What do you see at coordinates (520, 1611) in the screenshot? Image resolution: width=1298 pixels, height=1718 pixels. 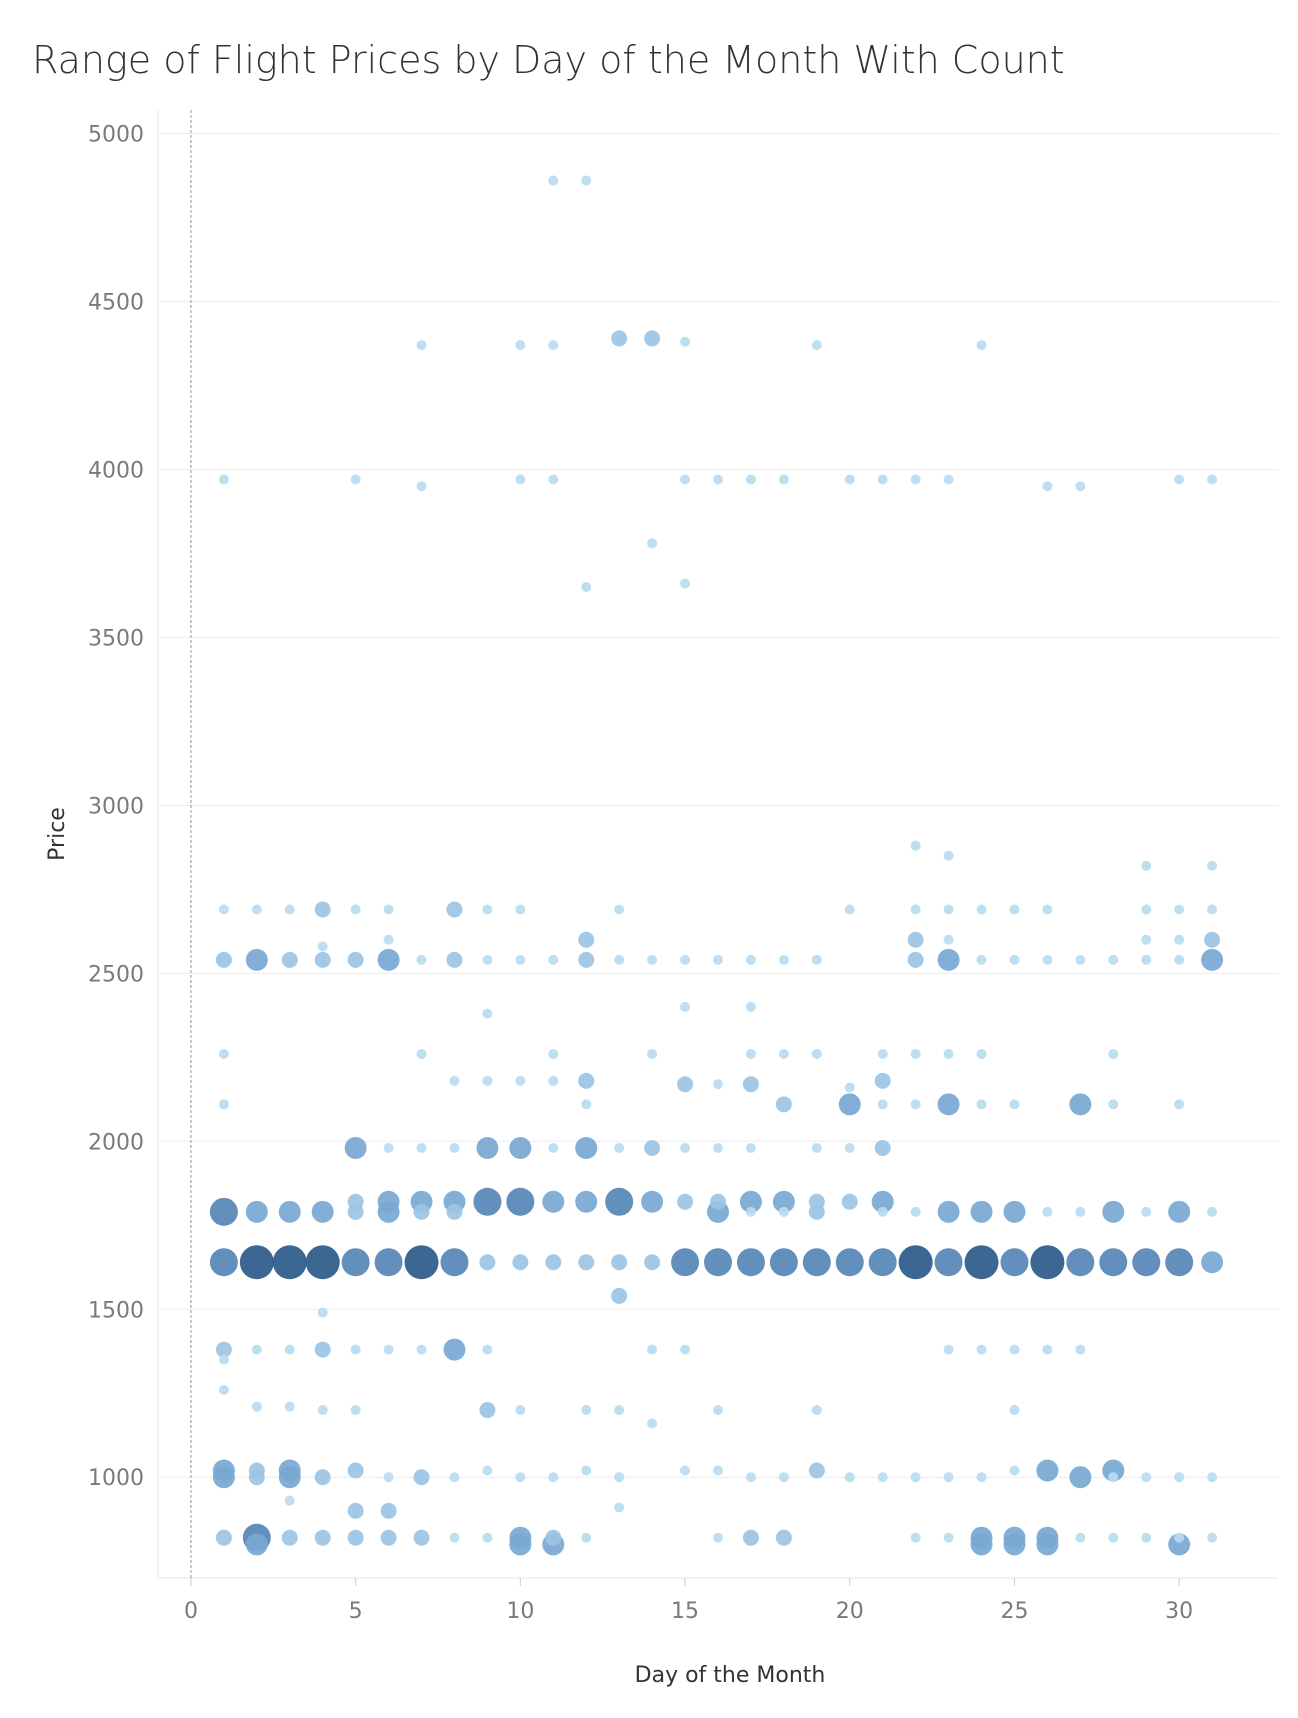 I see `x-tick-label: 10` at bounding box center [520, 1611].